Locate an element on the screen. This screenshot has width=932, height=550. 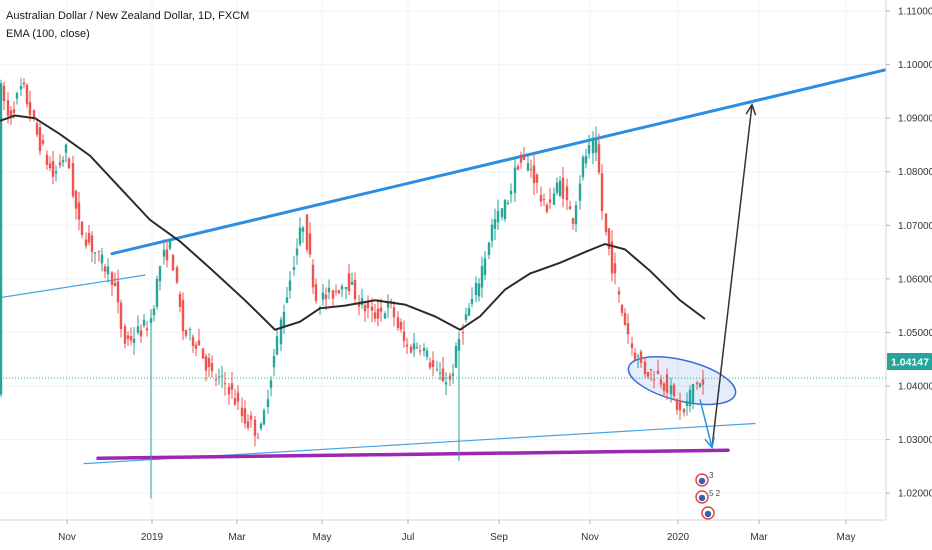
target-arrow-down is located at coordinates (706, 423).